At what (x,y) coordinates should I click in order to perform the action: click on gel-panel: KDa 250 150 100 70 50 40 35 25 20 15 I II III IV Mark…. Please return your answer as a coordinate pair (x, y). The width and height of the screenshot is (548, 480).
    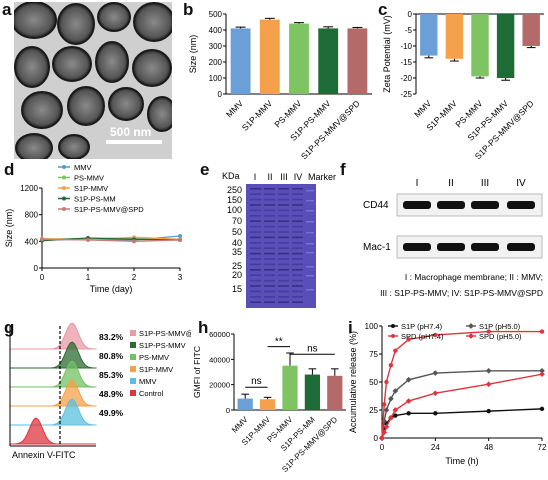
    Looking at the image, I should click on (280, 240).